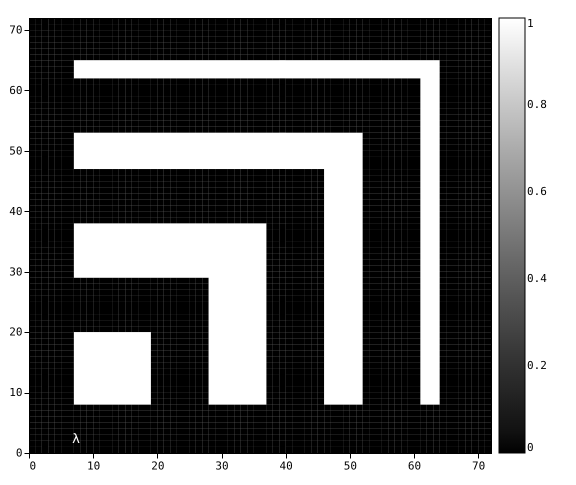 This screenshot has height=485, width=576. I want to click on color-bar-label: 1, so click(530, 23).